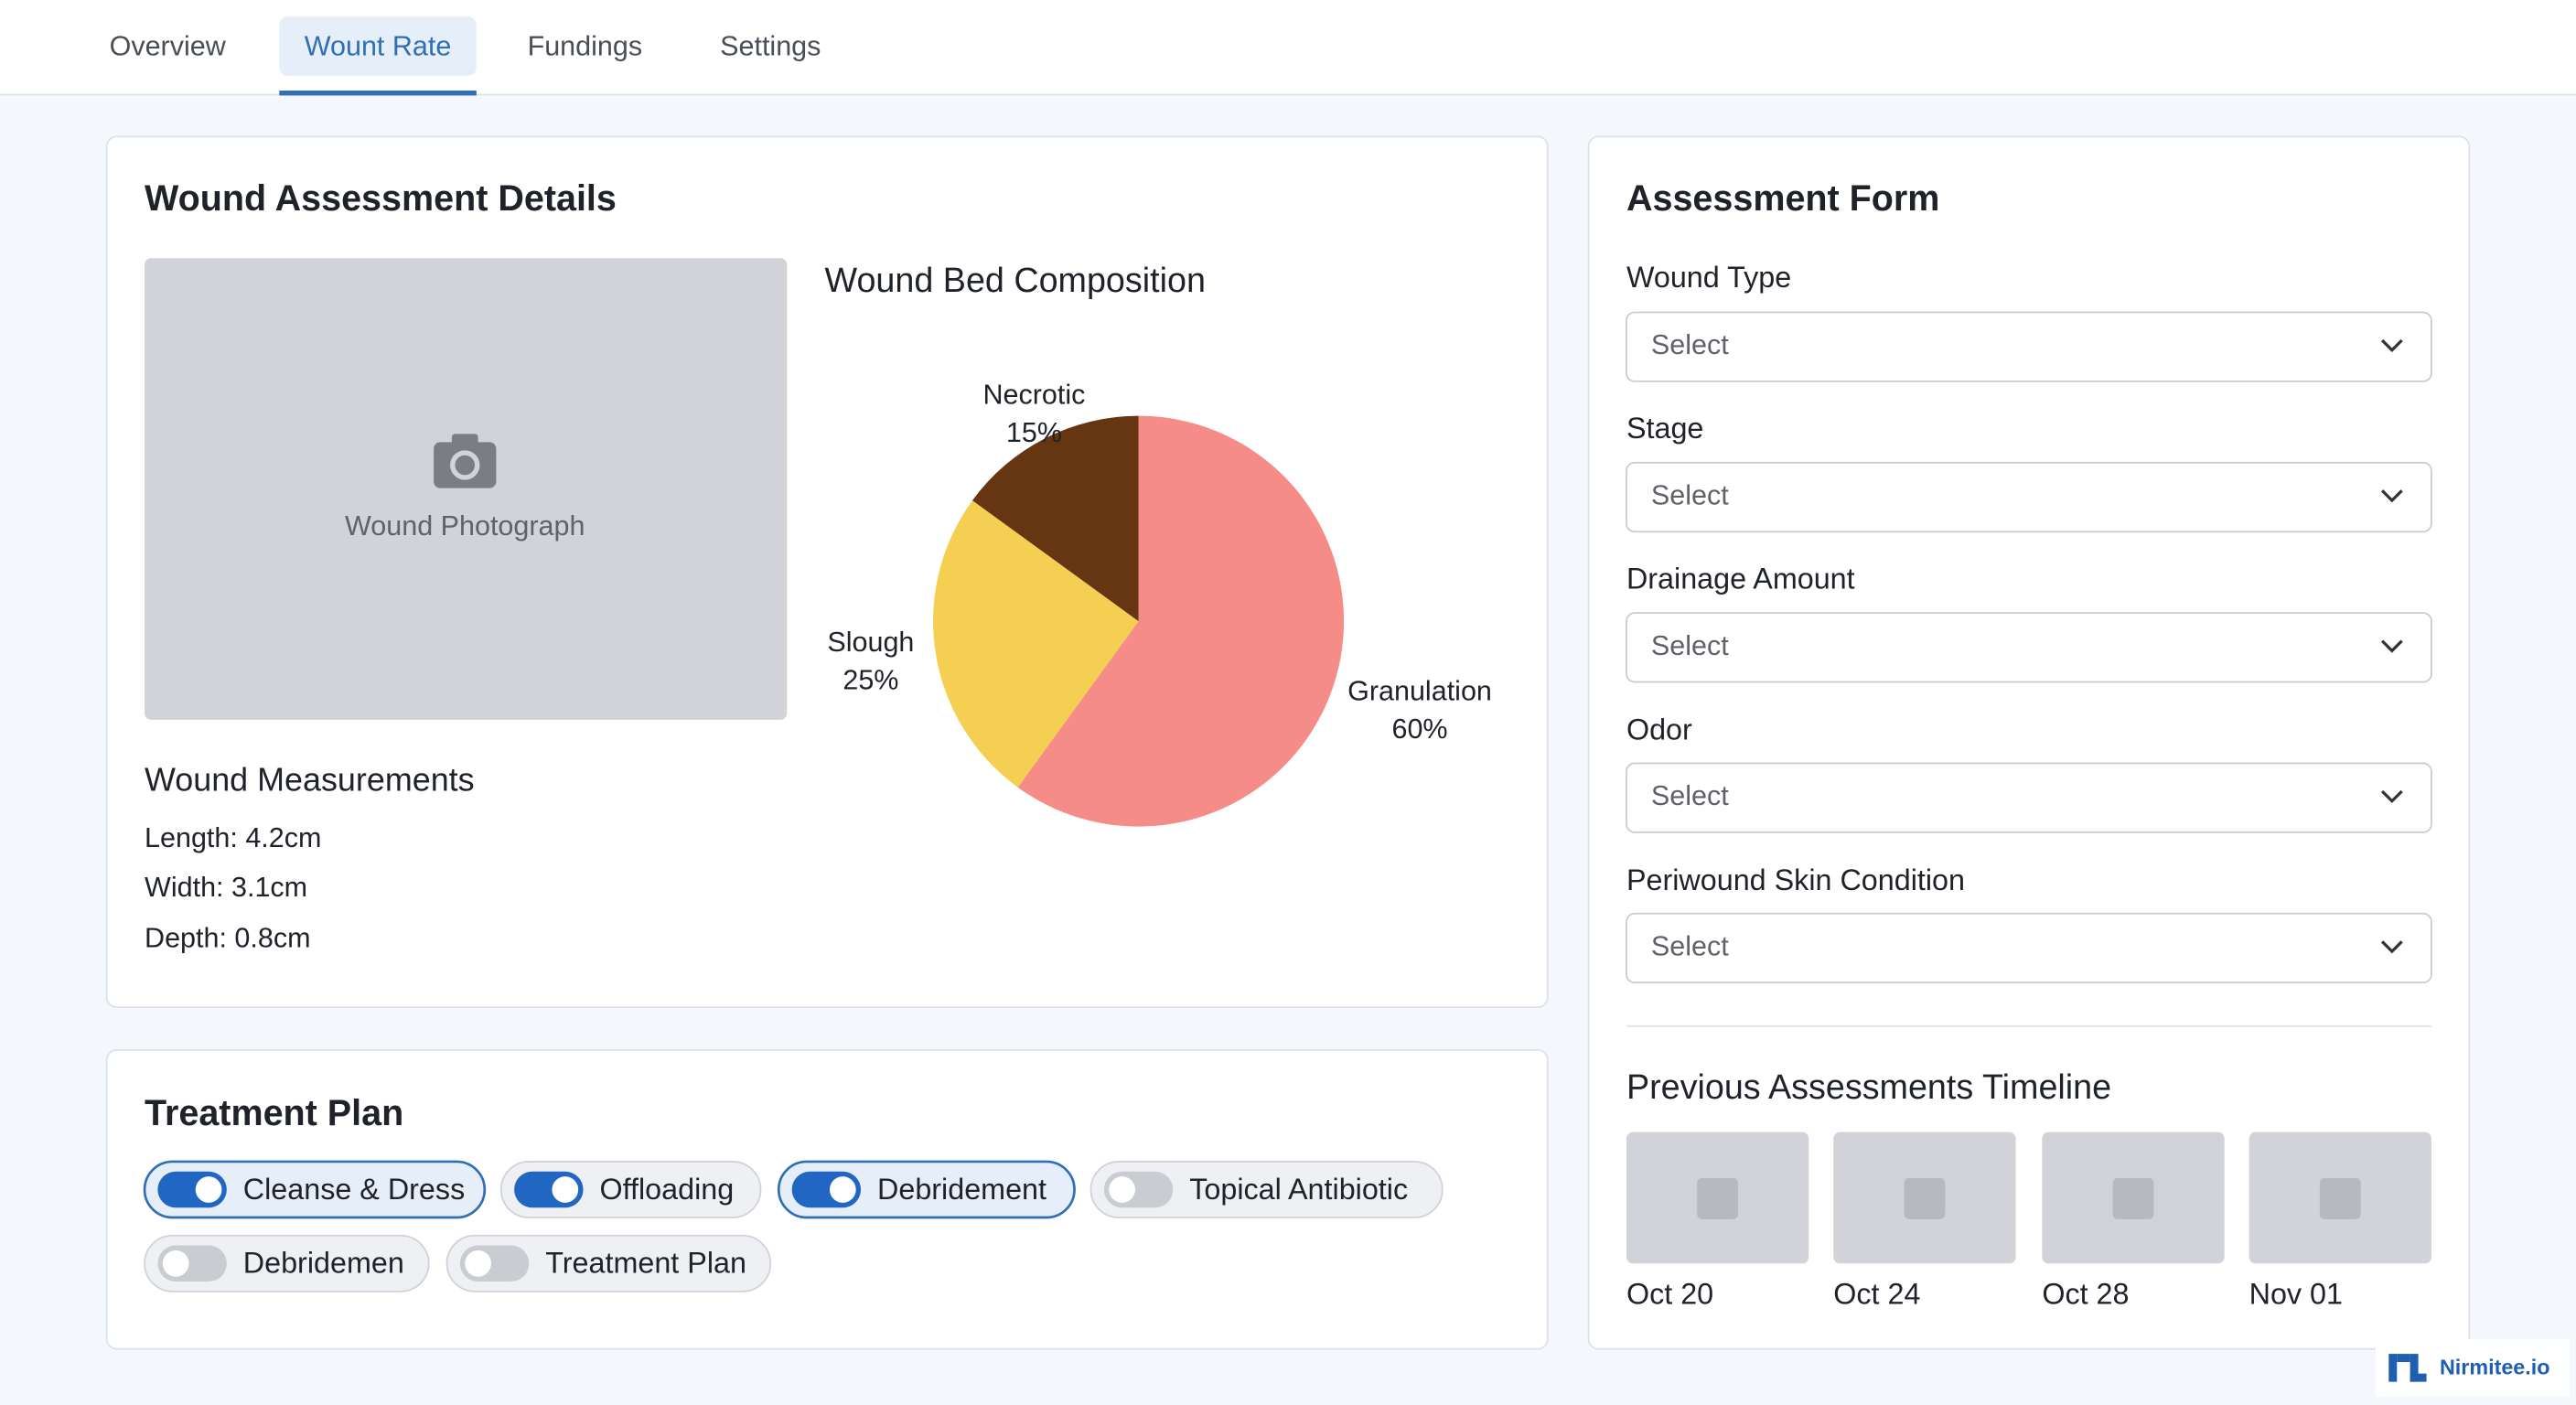 This screenshot has height=1405, width=2576. What do you see at coordinates (465, 461) in the screenshot?
I see `camera-icon` at bounding box center [465, 461].